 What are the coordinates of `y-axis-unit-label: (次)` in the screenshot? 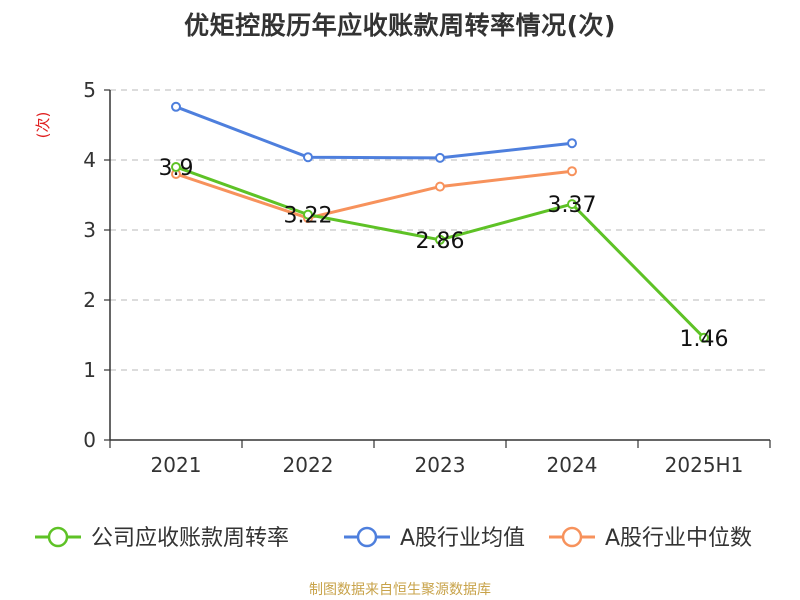 It's located at (43, 125).